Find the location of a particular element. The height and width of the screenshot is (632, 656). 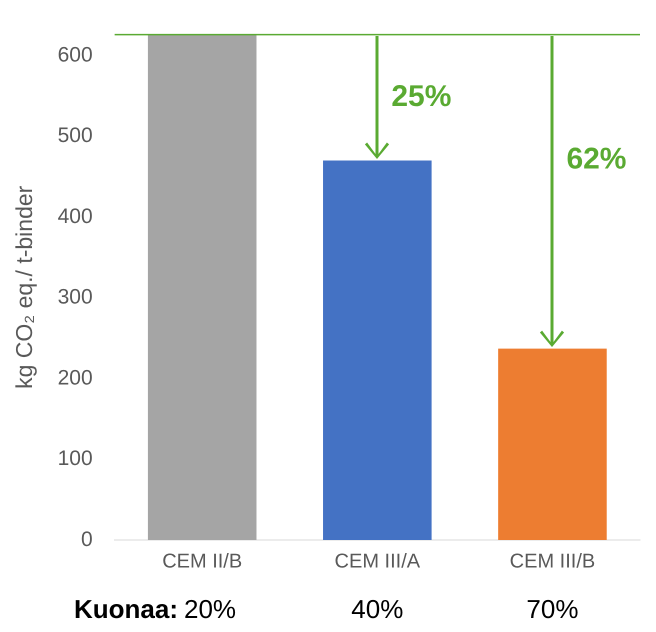

text: 40% is located at coordinates (377, 609).